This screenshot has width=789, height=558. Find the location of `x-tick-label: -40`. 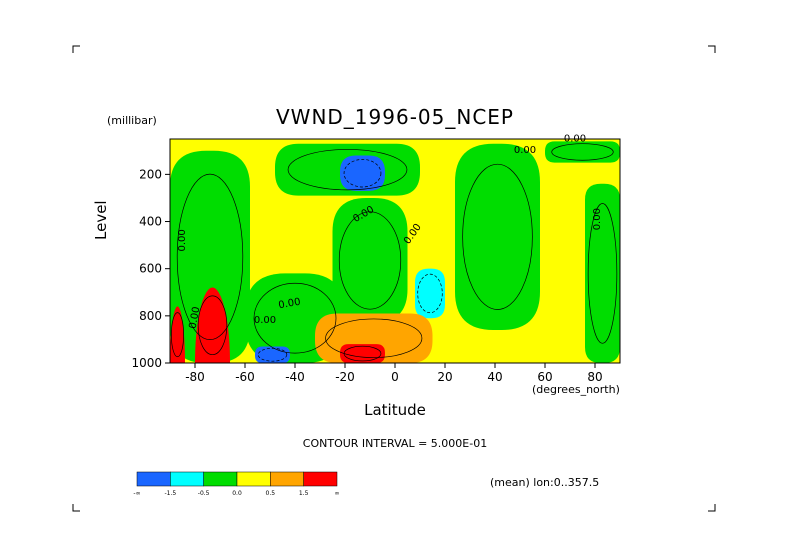

x-tick-label: -40 is located at coordinates (295, 377).